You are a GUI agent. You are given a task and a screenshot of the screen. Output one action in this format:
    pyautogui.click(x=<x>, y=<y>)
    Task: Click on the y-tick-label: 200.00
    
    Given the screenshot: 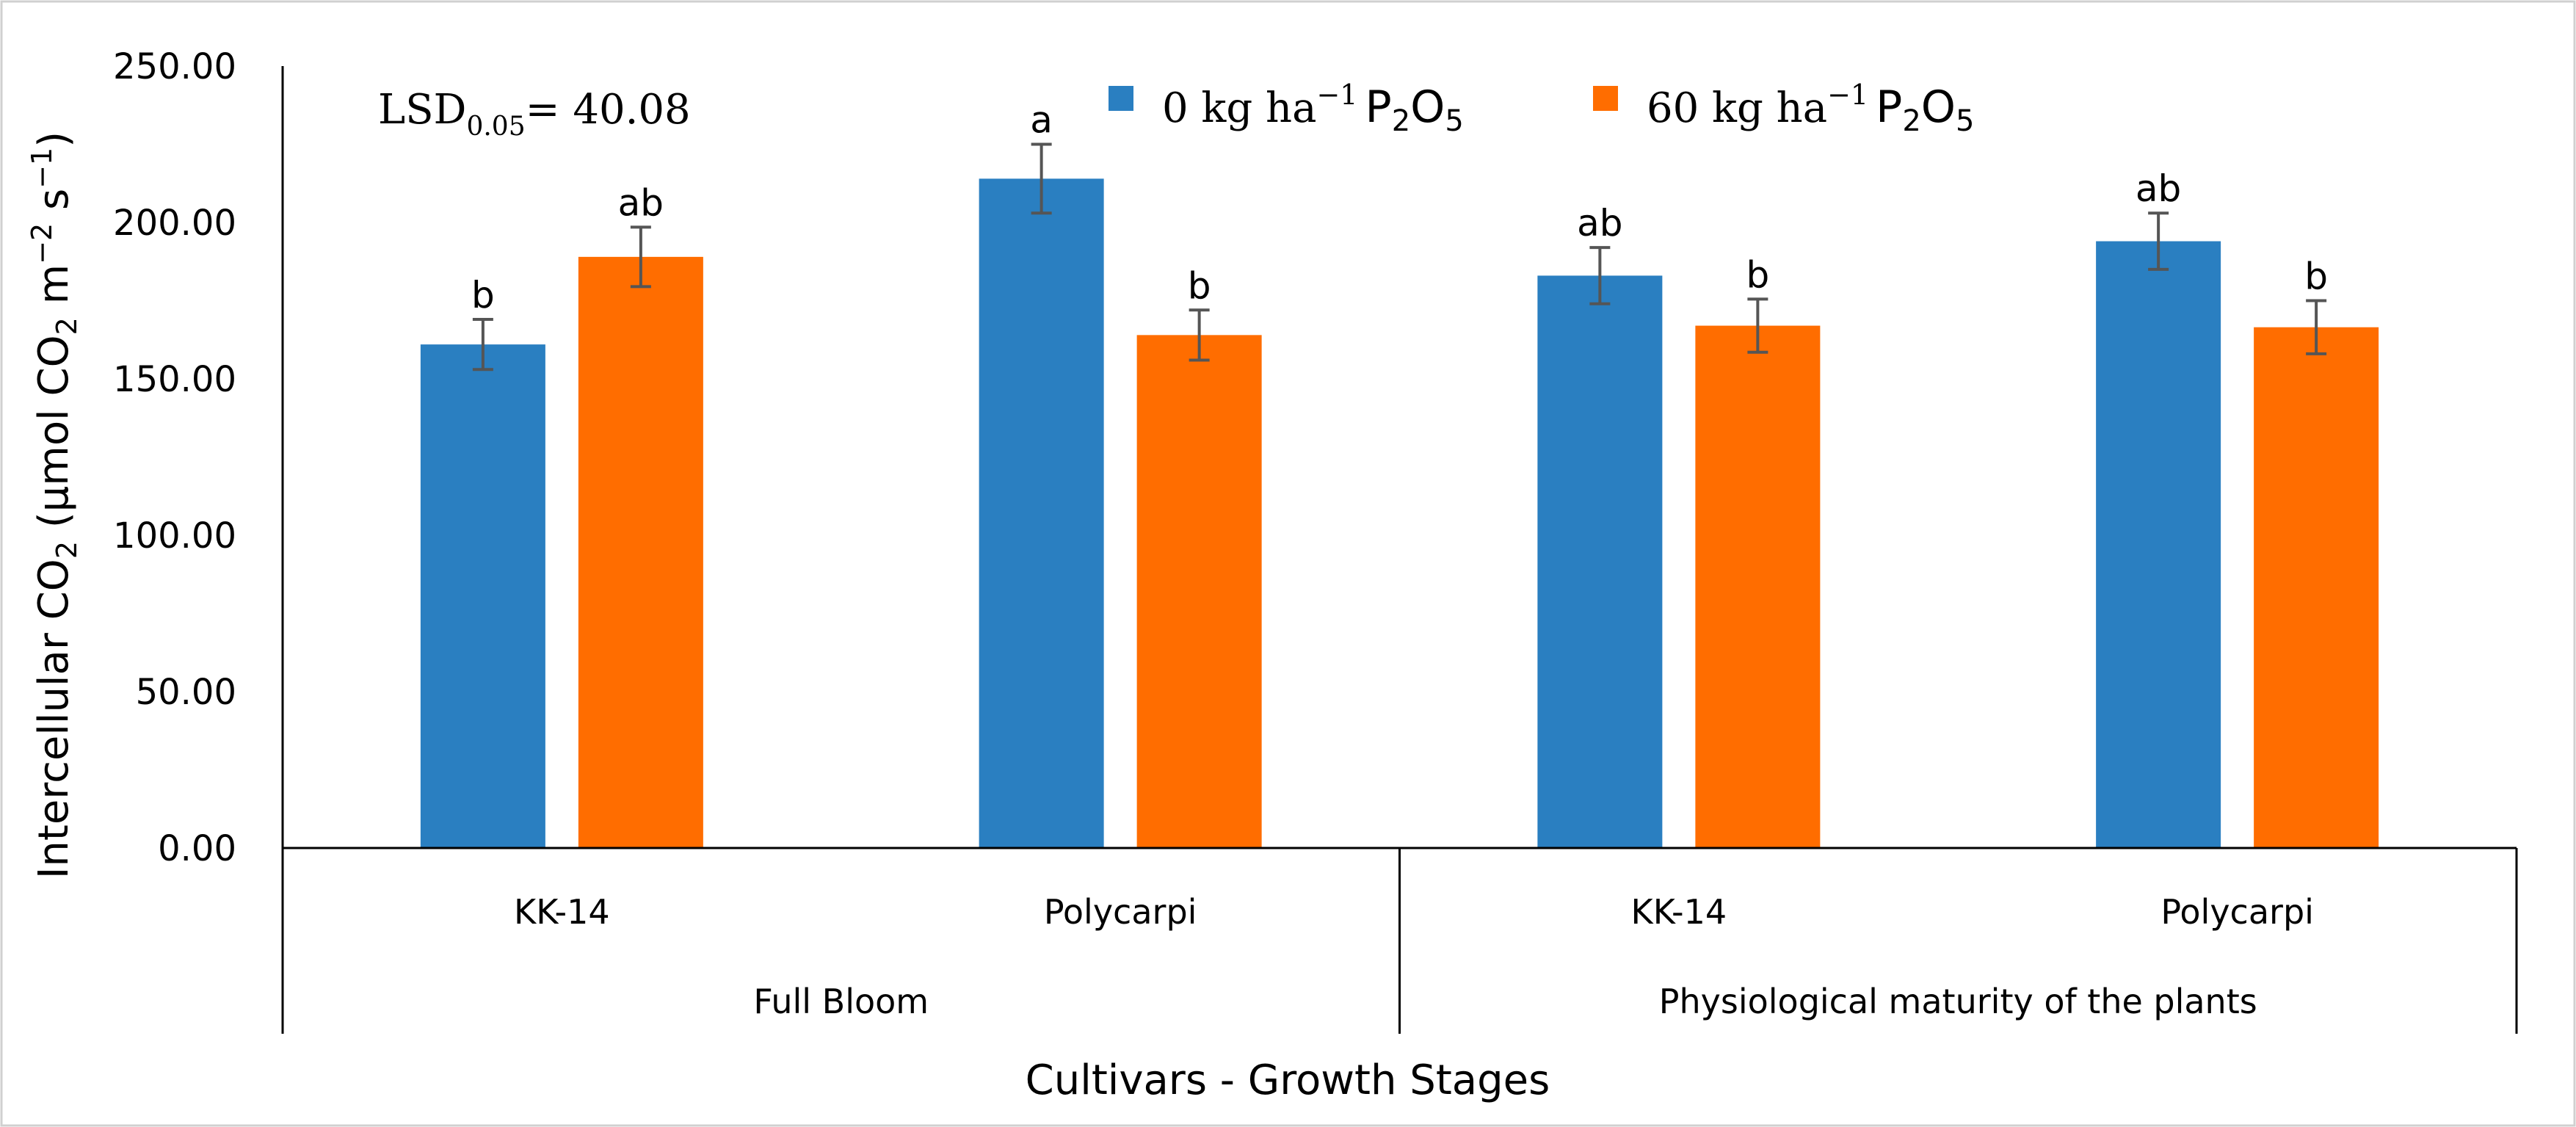 What is the action you would take?
    pyautogui.click(x=175, y=223)
    